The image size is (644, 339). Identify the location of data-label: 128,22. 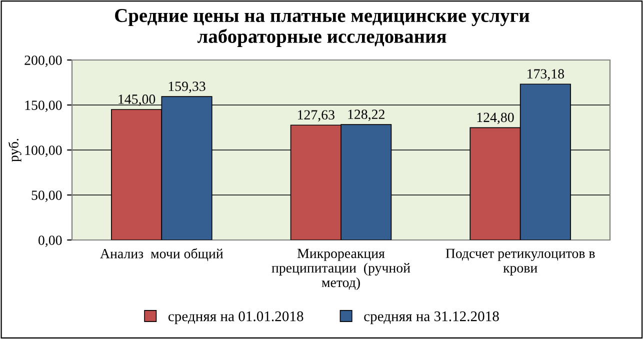
(366, 115).